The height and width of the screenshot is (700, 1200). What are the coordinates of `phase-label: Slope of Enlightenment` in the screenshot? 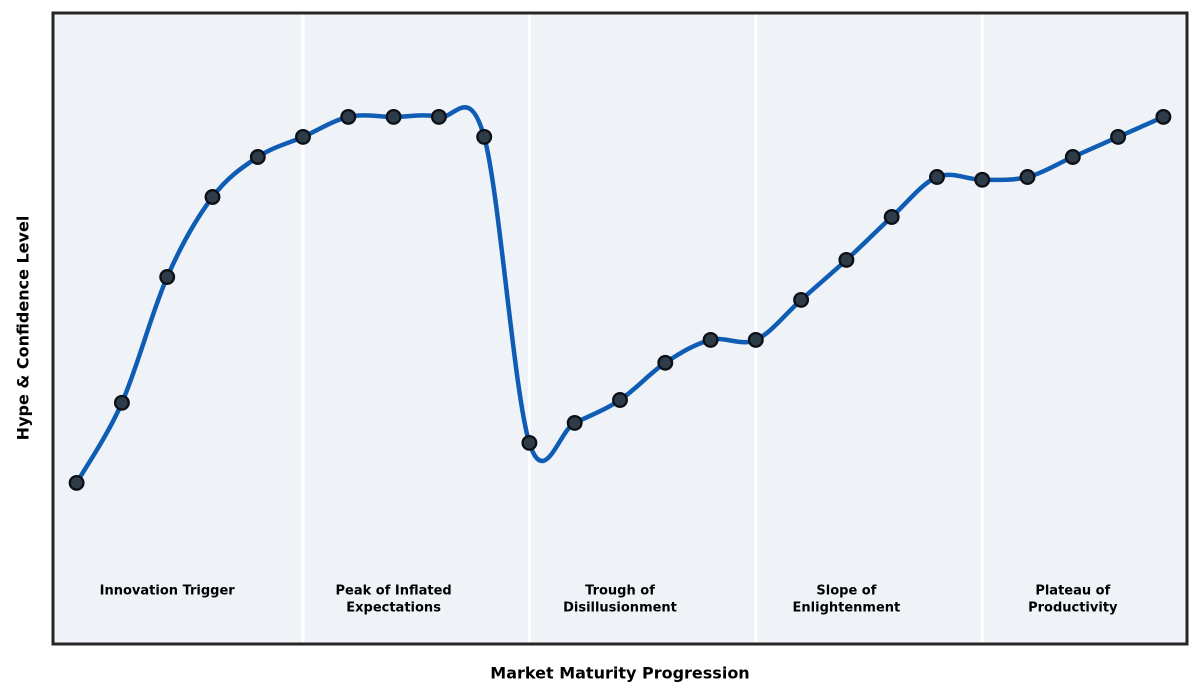 It's located at (847, 599).